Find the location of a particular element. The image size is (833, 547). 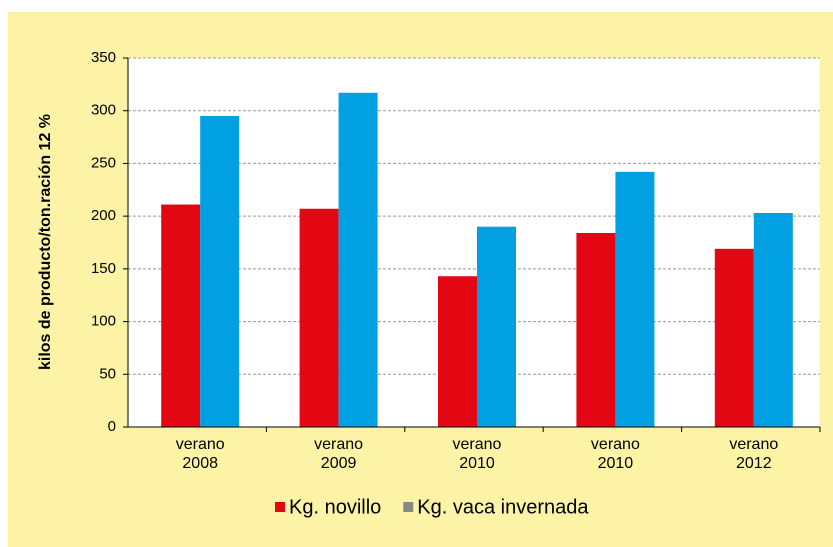

x-tick-label: verano 2009 is located at coordinates (339, 454).